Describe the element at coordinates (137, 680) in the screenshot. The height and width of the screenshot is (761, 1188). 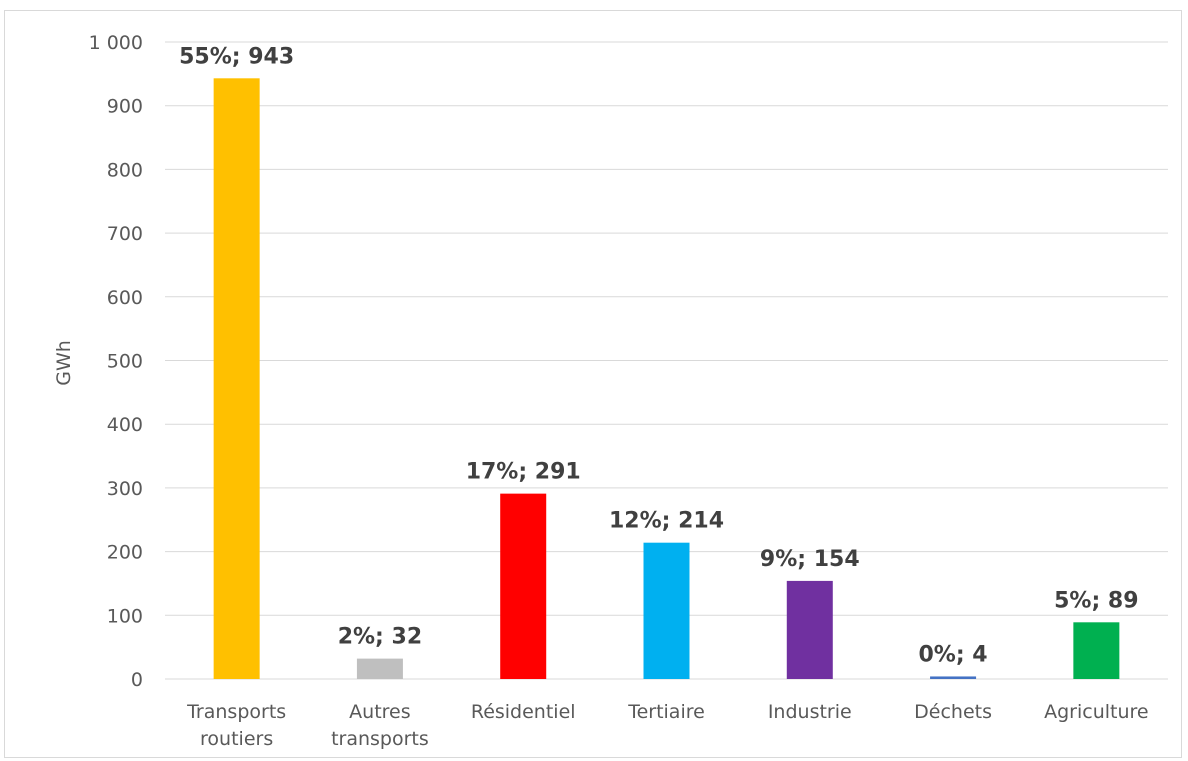
I see `y-tick-label: 0` at that location.